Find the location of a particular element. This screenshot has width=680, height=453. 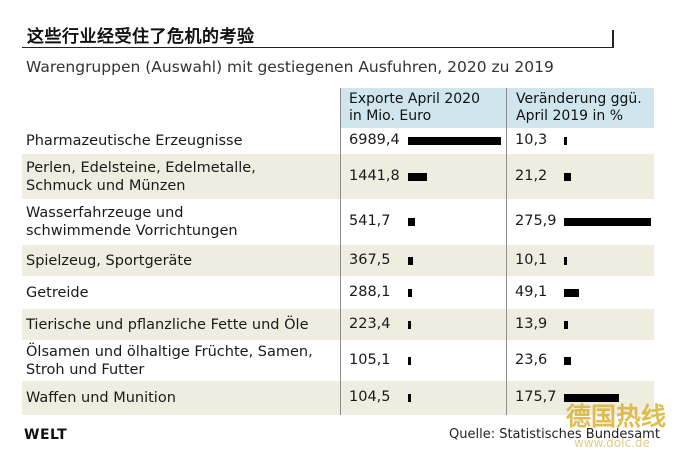

row-label-line: Pharmazeutische Erzeugnisse is located at coordinates (134, 141).